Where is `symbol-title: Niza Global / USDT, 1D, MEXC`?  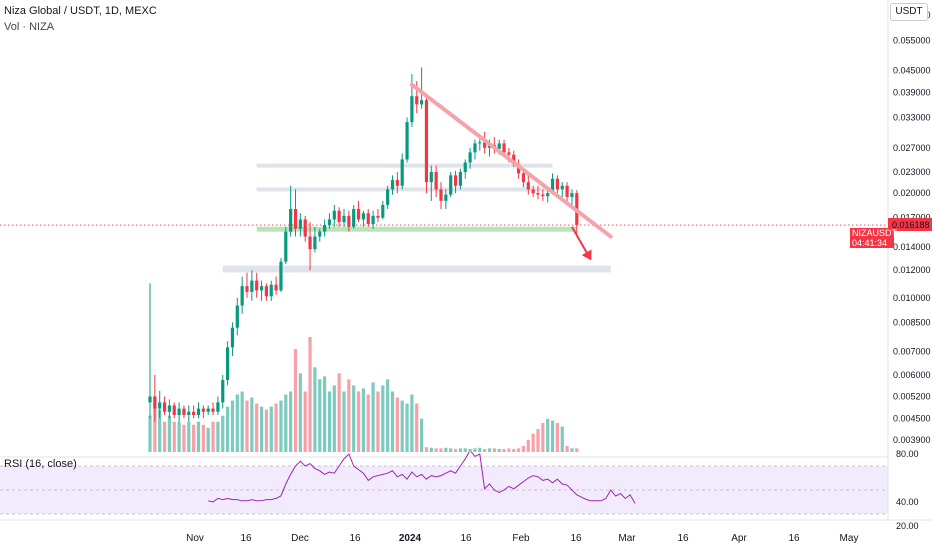 symbol-title: Niza Global / USDT, 1D, MEXC is located at coordinates (80, 11).